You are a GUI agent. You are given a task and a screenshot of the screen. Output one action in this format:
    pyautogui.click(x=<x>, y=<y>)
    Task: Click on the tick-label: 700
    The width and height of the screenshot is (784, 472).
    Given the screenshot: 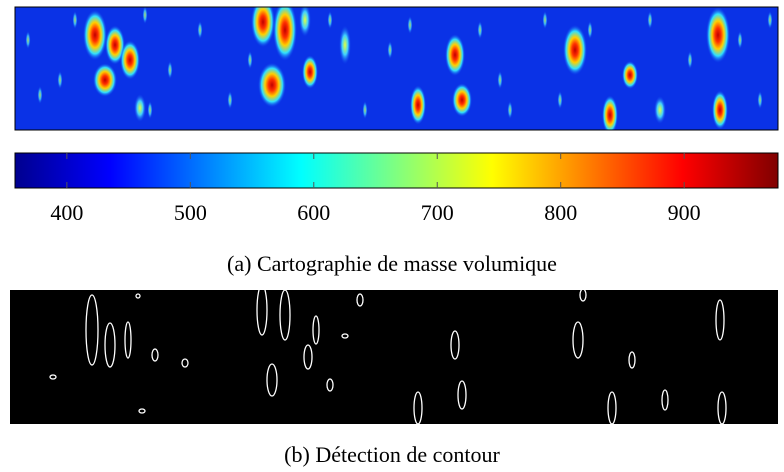 What is the action you would take?
    pyautogui.click(x=437, y=212)
    